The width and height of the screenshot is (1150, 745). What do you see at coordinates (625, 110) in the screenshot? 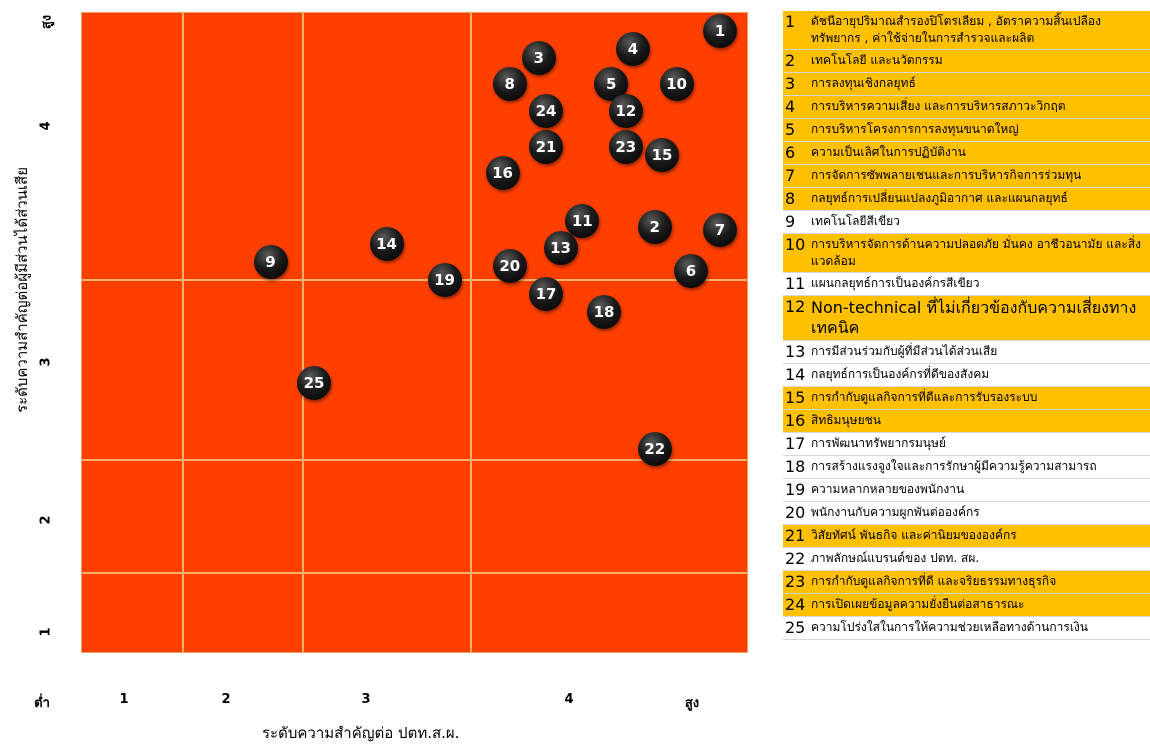
I see `data-point: 12` at bounding box center [625, 110].